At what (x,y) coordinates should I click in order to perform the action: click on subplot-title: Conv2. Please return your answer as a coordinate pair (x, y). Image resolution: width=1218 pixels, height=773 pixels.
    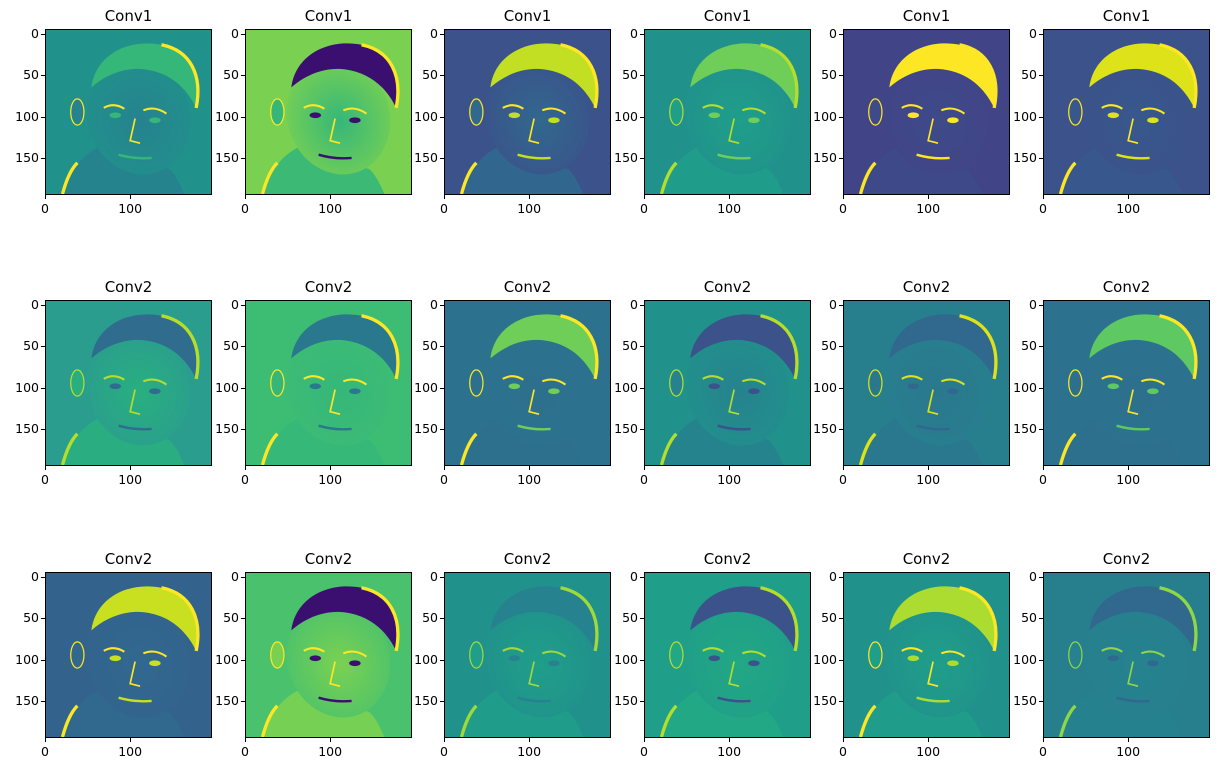
    Looking at the image, I should click on (1126, 559).